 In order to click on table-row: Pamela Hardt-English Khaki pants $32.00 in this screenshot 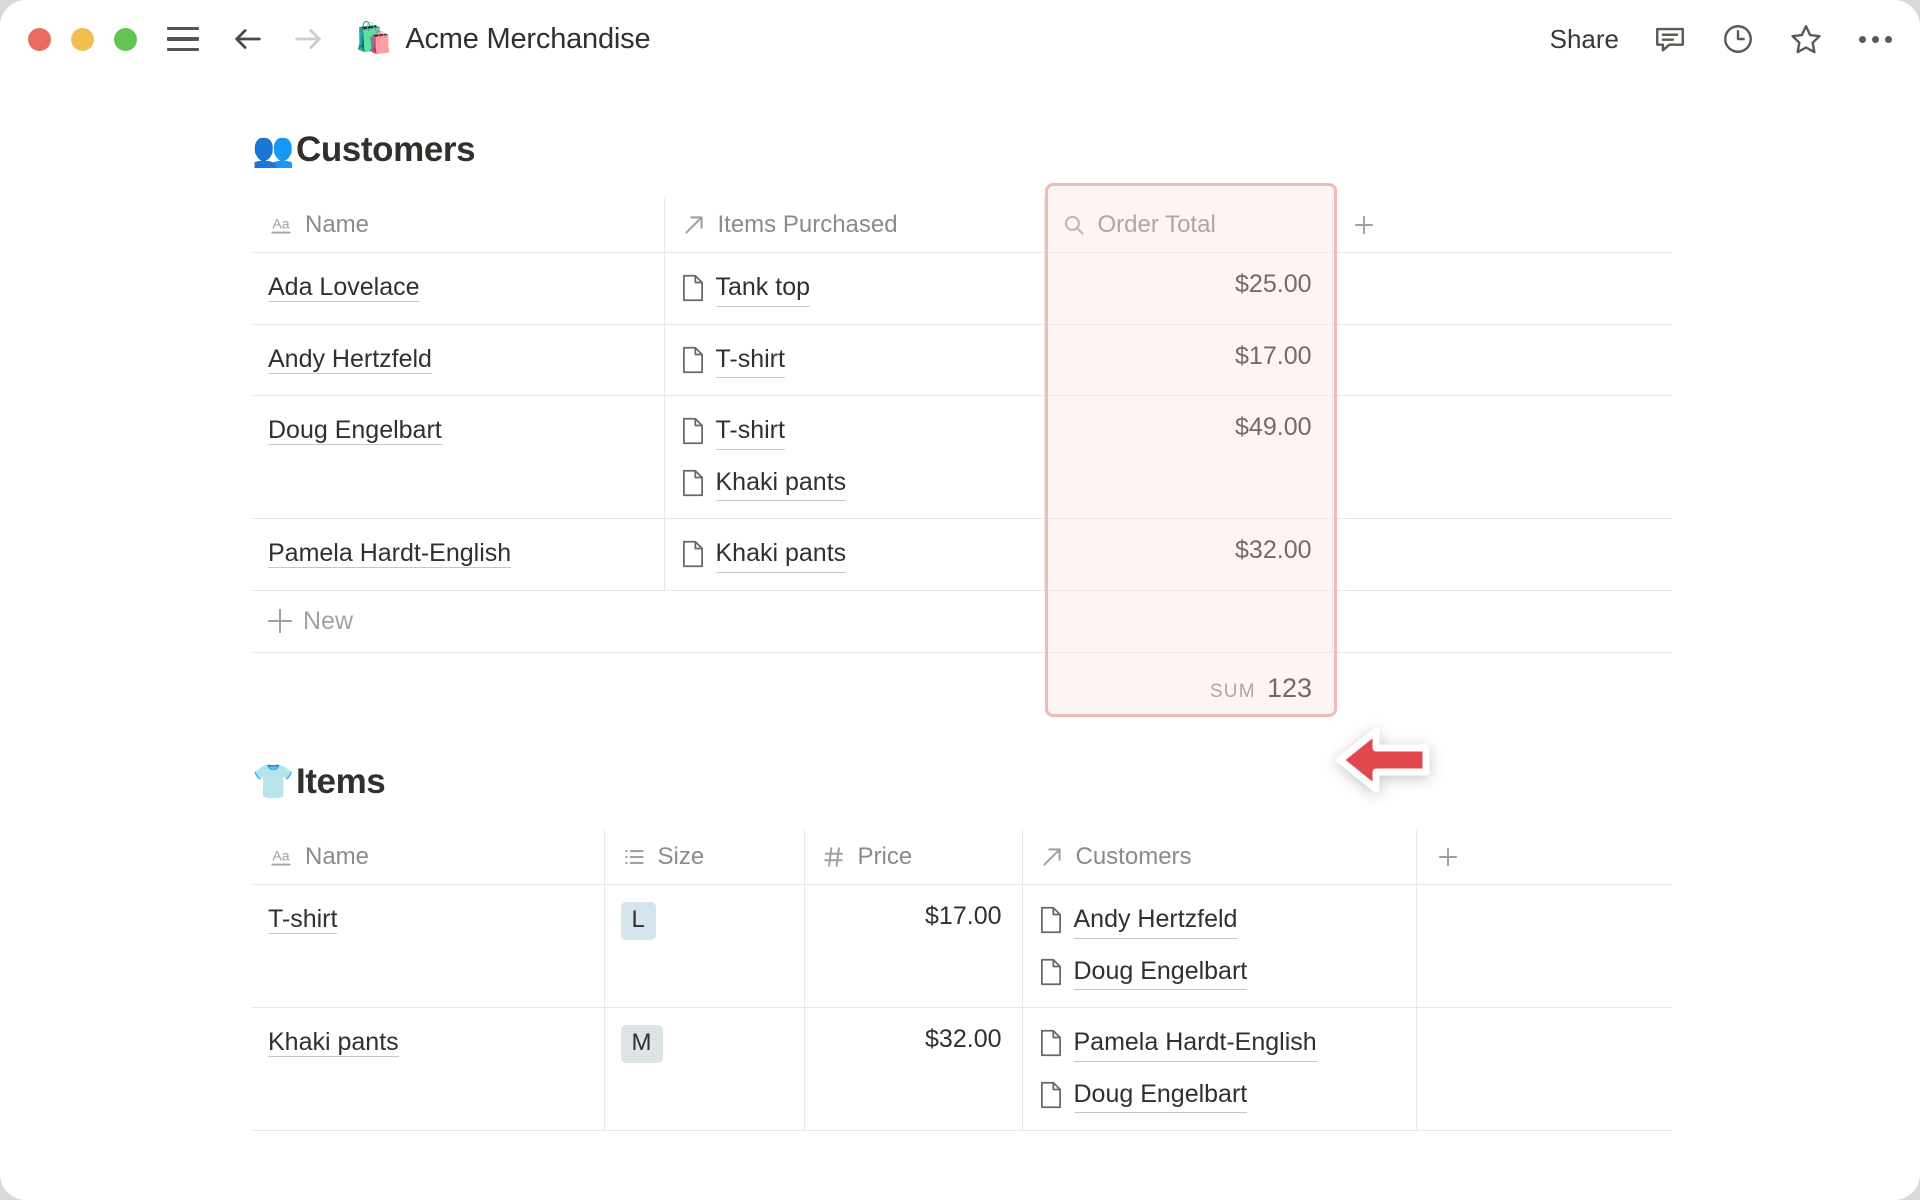, I will do `click(962, 554)`.